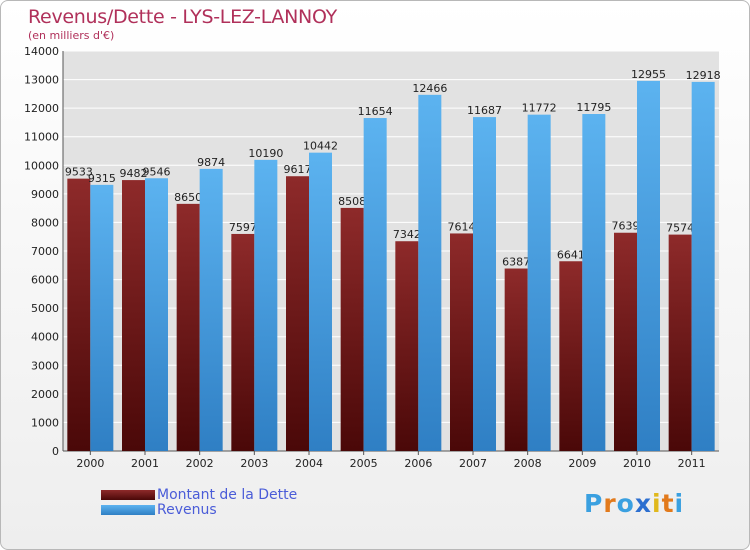 The image size is (750, 550). What do you see at coordinates (643, 503) in the screenshot?
I see `logo-letter: x` at bounding box center [643, 503].